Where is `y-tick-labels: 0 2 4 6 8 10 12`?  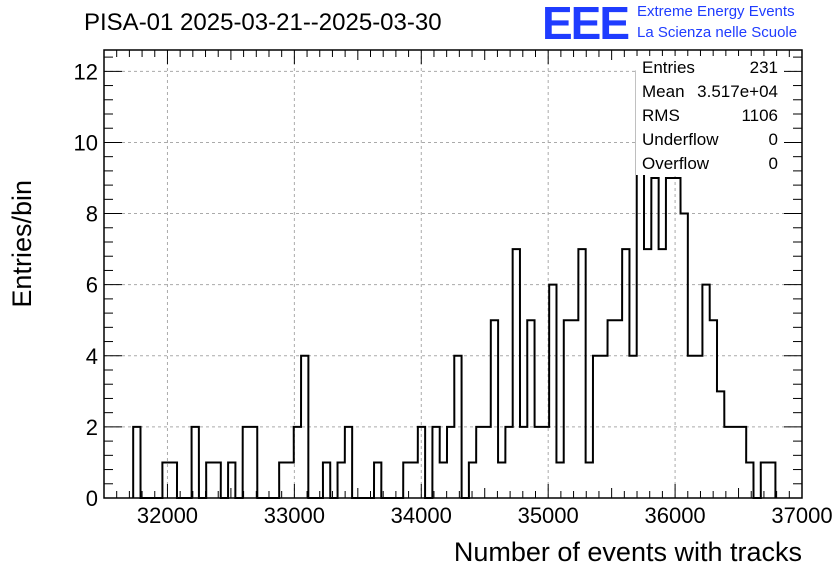 y-tick-labels: 0 2 4 6 8 10 12 is located at coordinates (86, 285).